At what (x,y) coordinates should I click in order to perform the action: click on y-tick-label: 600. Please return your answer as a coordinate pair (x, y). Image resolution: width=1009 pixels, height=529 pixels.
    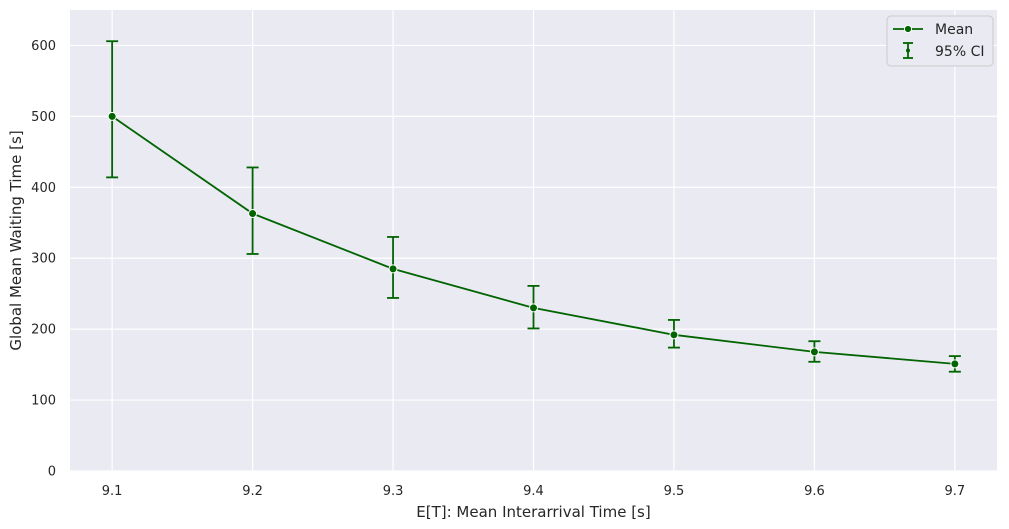
    Looking at the image, I should click on (43, 46).